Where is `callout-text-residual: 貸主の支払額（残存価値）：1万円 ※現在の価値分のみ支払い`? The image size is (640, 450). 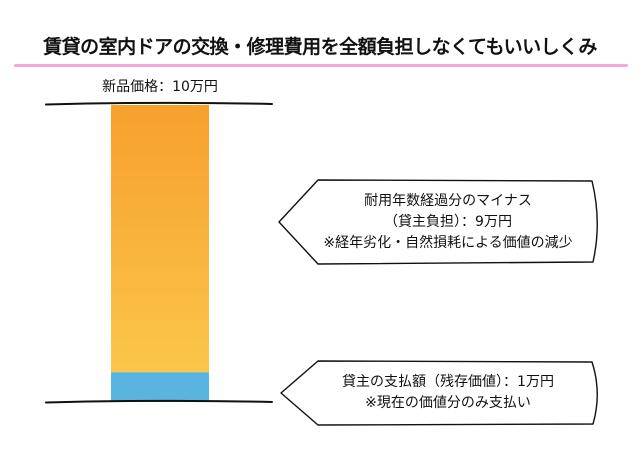
callout-text-residual: 貸主の支払額（残存価値）：1万円 ※現在の価値分のみ支払い is located at coordinates (448, 393).